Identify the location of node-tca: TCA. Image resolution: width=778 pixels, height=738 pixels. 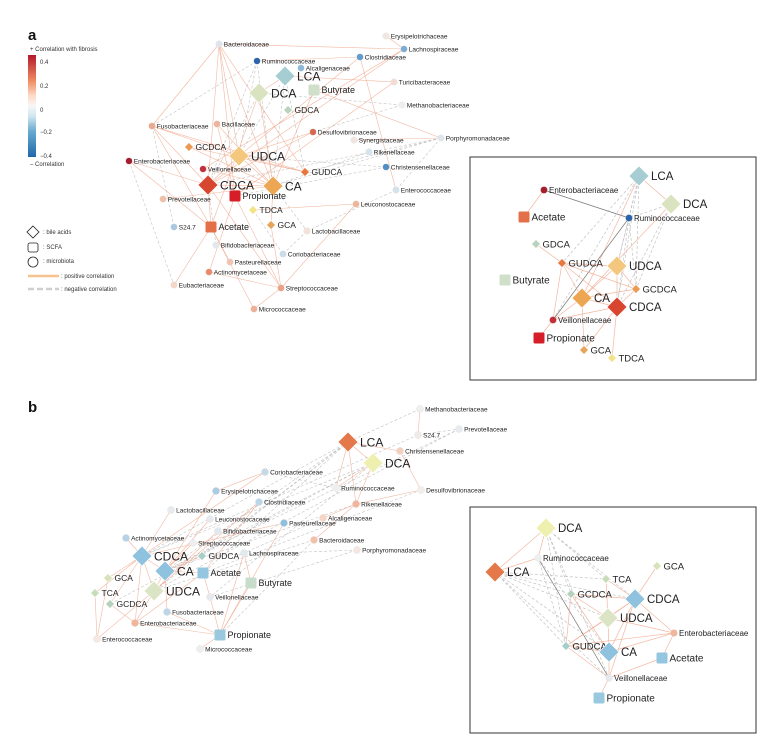
(104, 593).